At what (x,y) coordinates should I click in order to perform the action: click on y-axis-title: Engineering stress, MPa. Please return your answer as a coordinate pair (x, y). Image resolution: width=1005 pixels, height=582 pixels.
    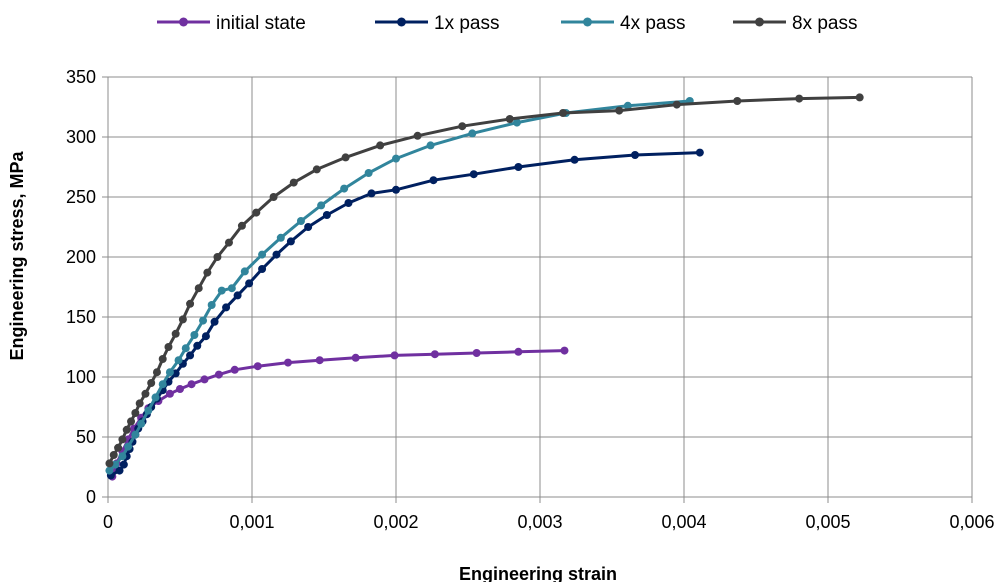
    Looking at the image, I should click on (17, 255).